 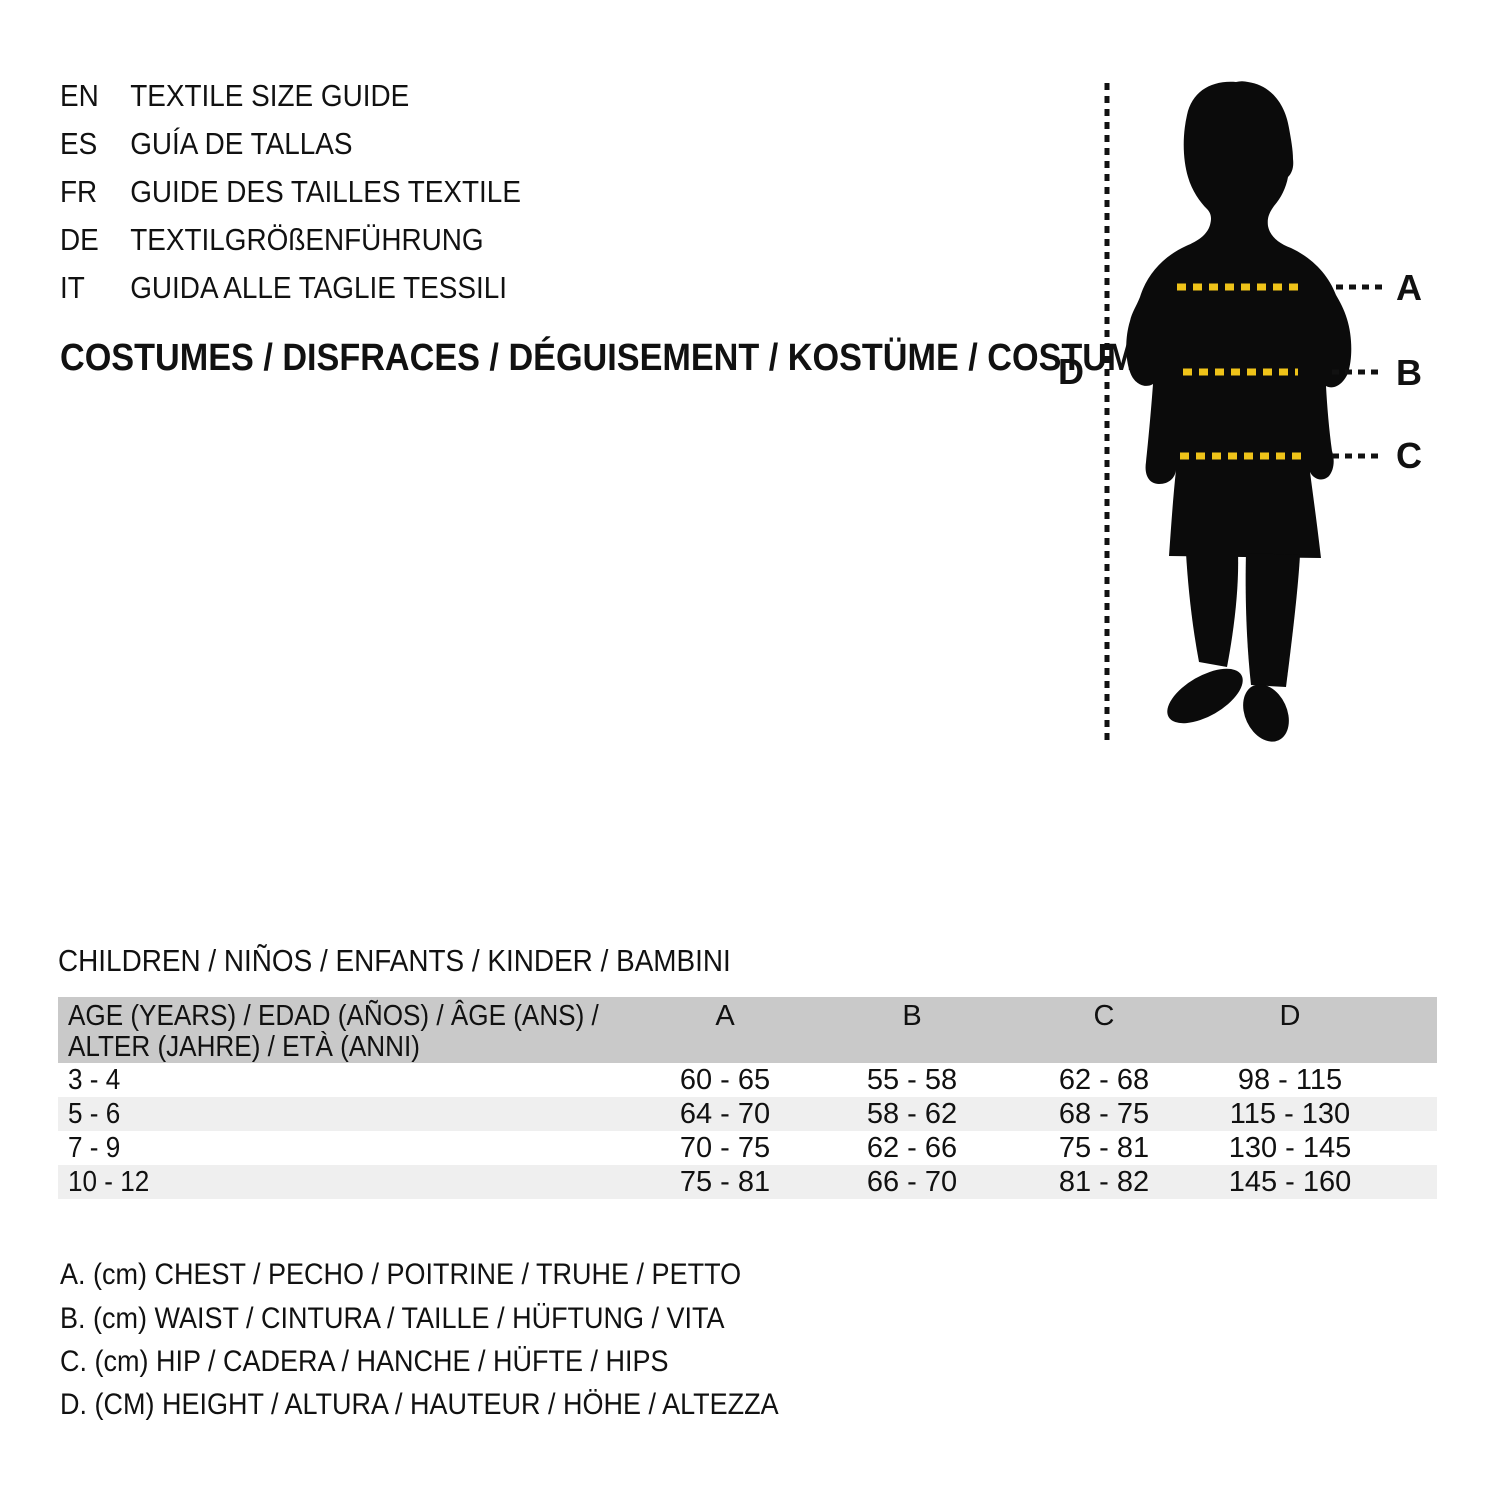 What do you see at coordinates (725, 1182) in the screenshot?
I see `value-cell-a: 75 - 81` at bounding box center [725, 1182].